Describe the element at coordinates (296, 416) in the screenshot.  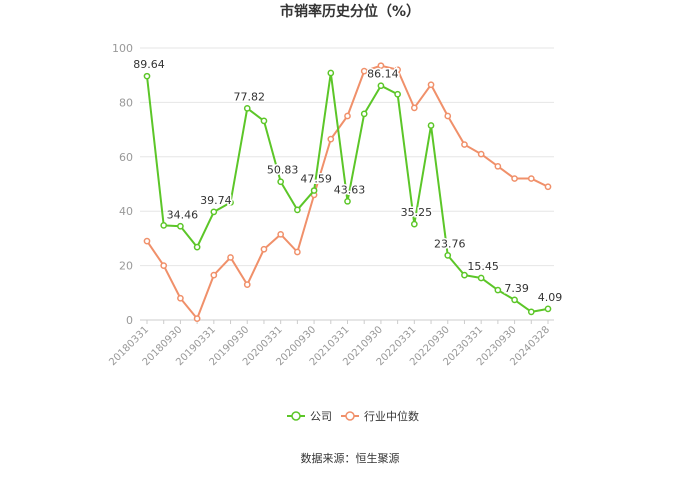
I see `legend-marker-company` at that location.